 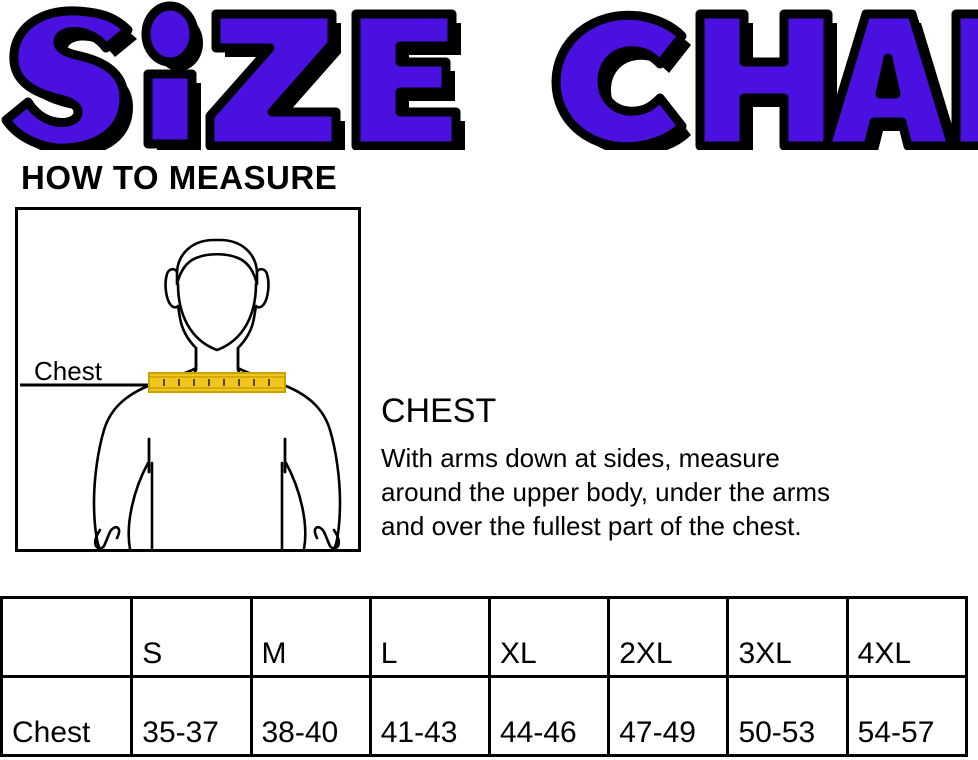 What do you see at coordinates (429, 716) in the screenshot?
I see `table-cell-chest-l: 41-43` at bounding box center [429, 716].